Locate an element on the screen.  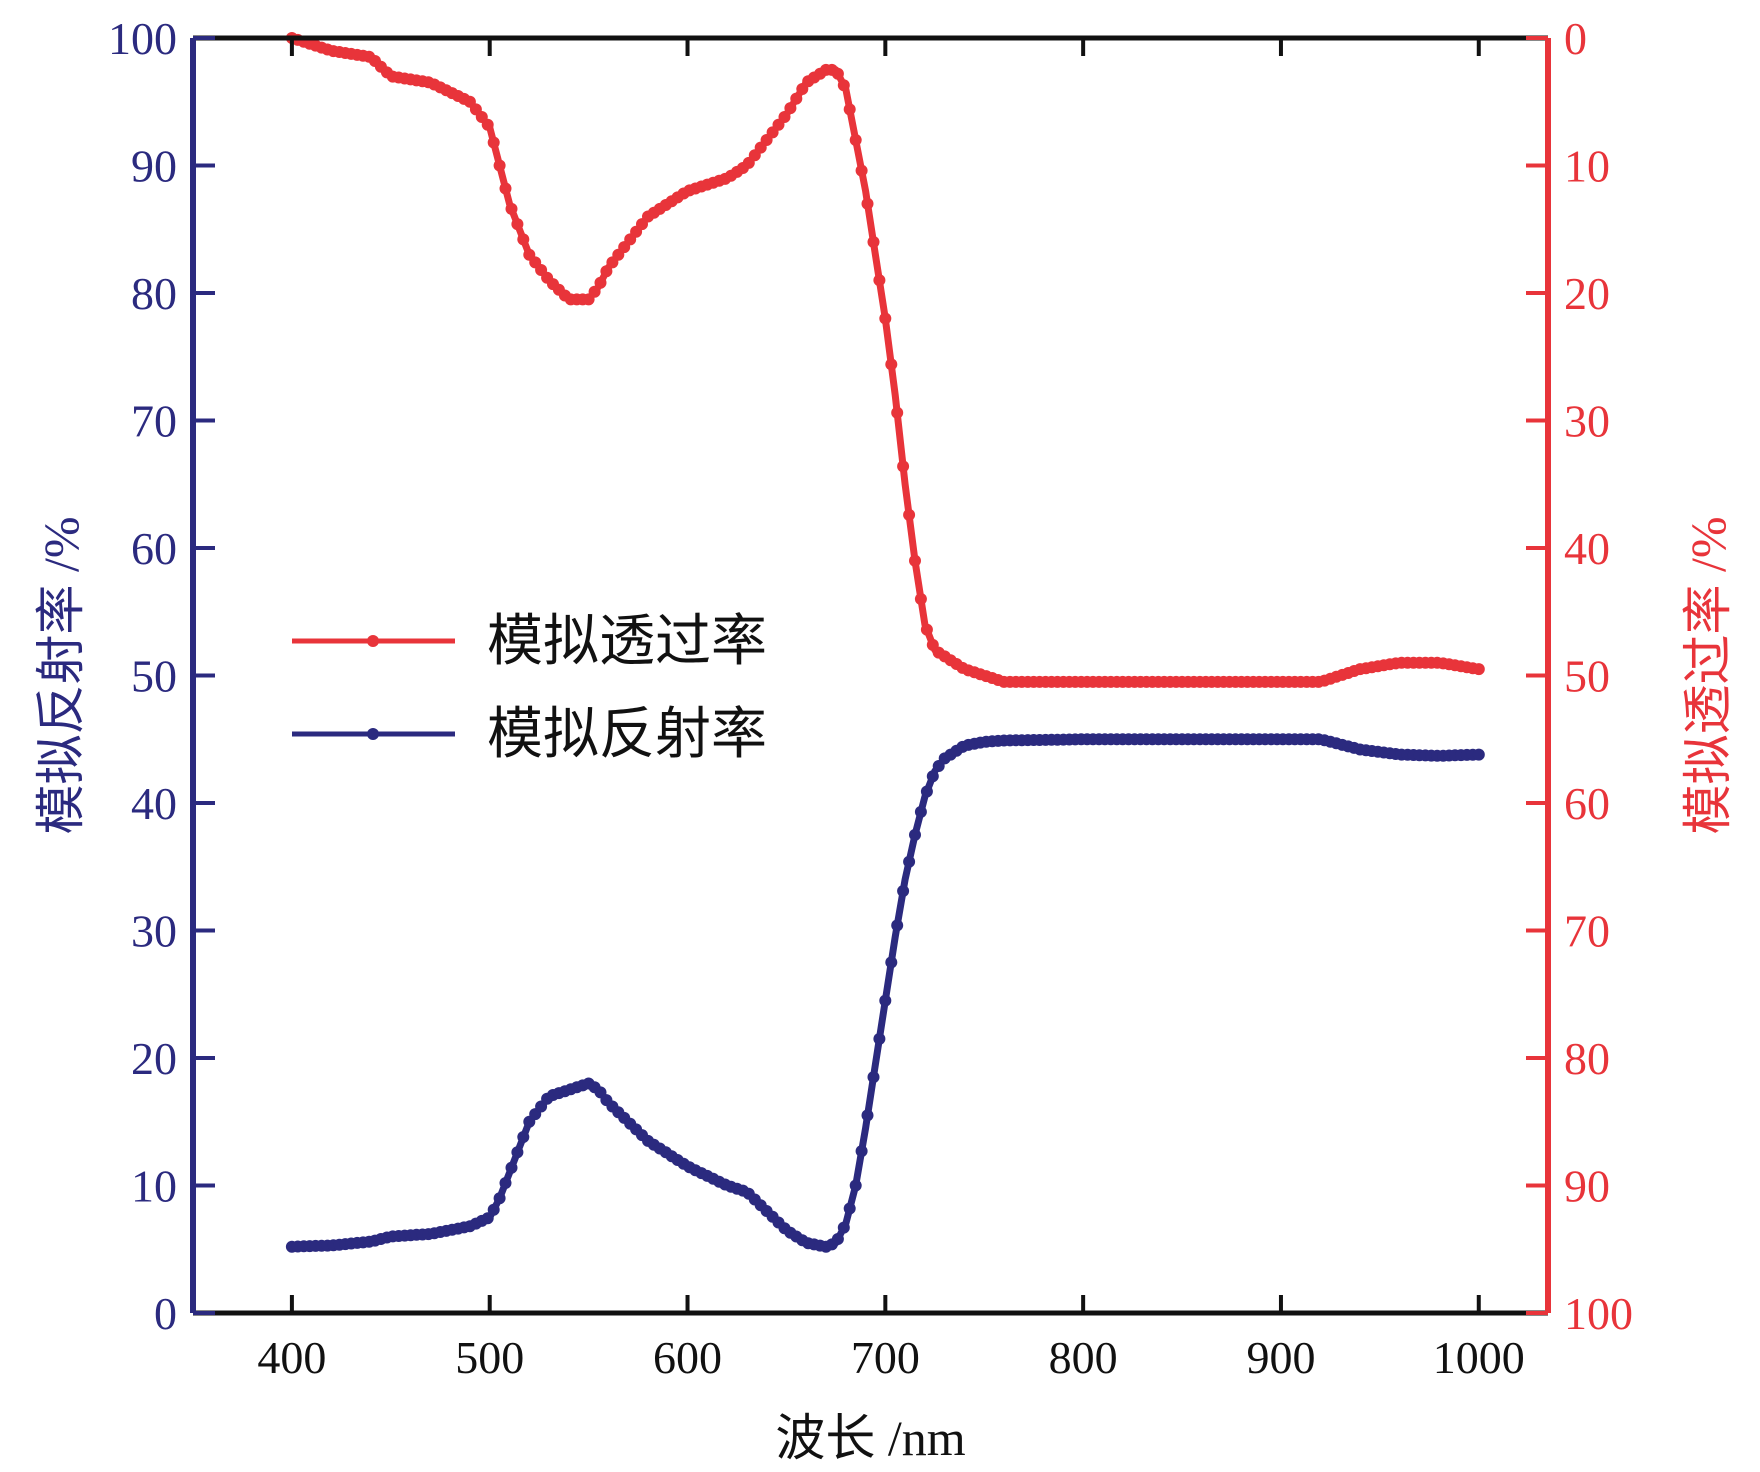
legend-item-reflectance: 模拟反射率 is located at coordinates (529, 735).